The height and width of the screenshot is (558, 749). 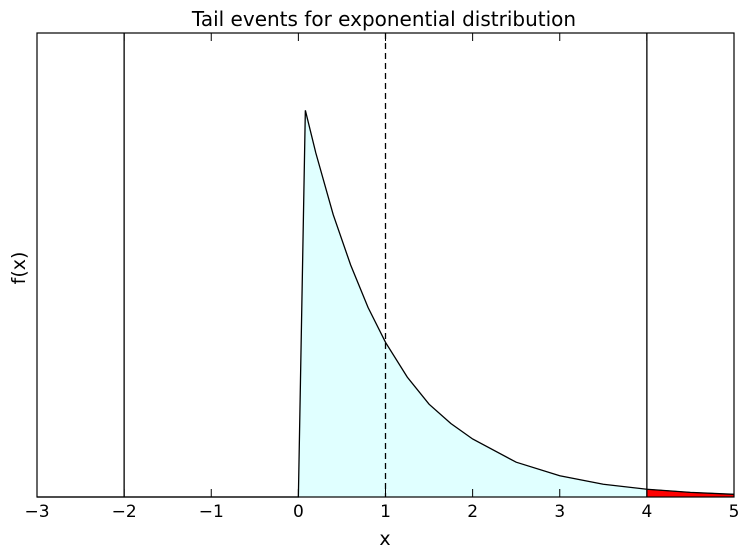 I want to click on x-tick-label: −3, so click(x=36, y=512).